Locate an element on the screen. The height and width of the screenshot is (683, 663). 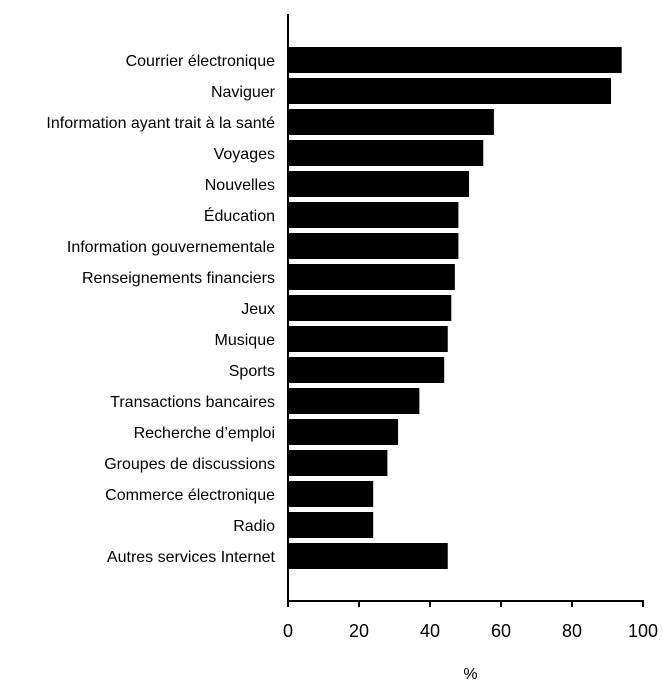
category-label: Radio is located at coordinates (254, 526).